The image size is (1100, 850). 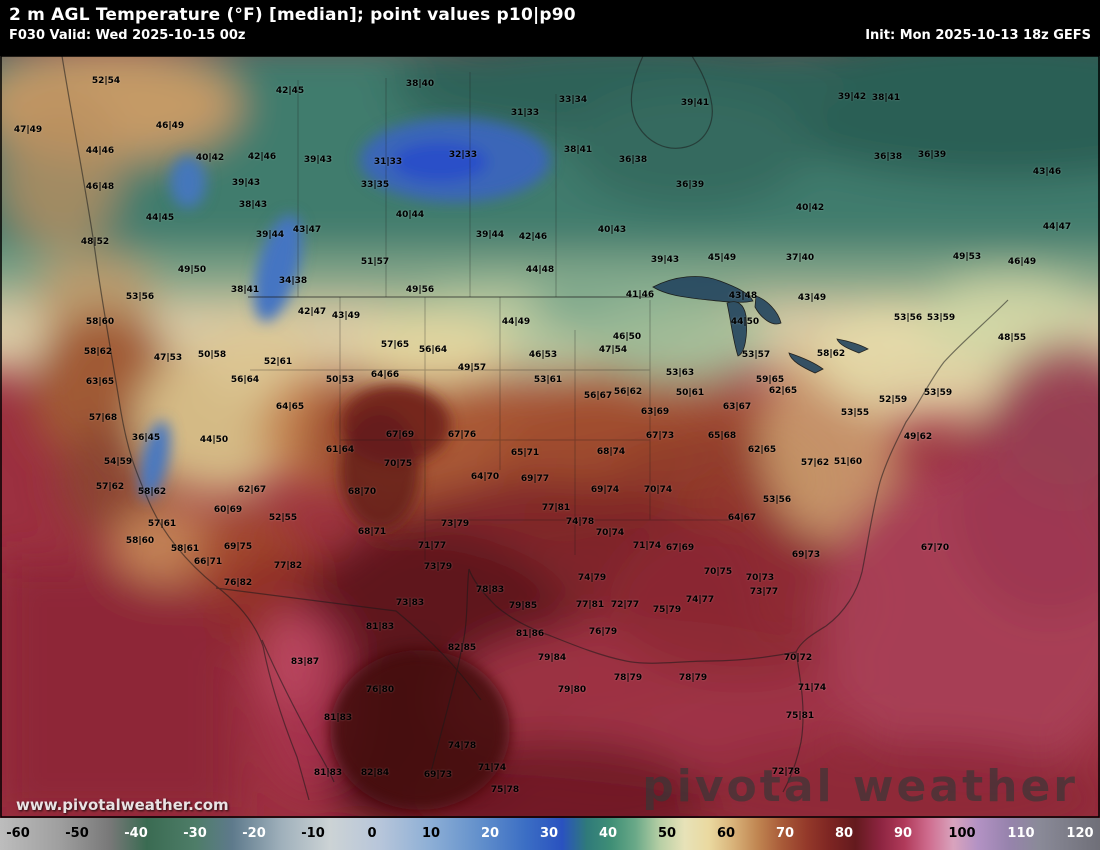 I want to click on colorbar-tick: -40, so click(x=136, y=833).